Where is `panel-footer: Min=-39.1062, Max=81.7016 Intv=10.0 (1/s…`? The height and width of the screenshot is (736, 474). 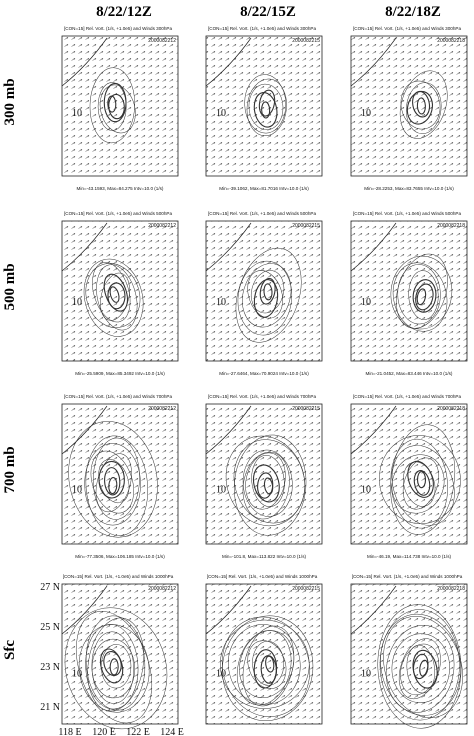 panel-footer: Min=-39.1062, Max=81.7016 Intv=10.0 (1/s… is located at coordinates (264, 188).